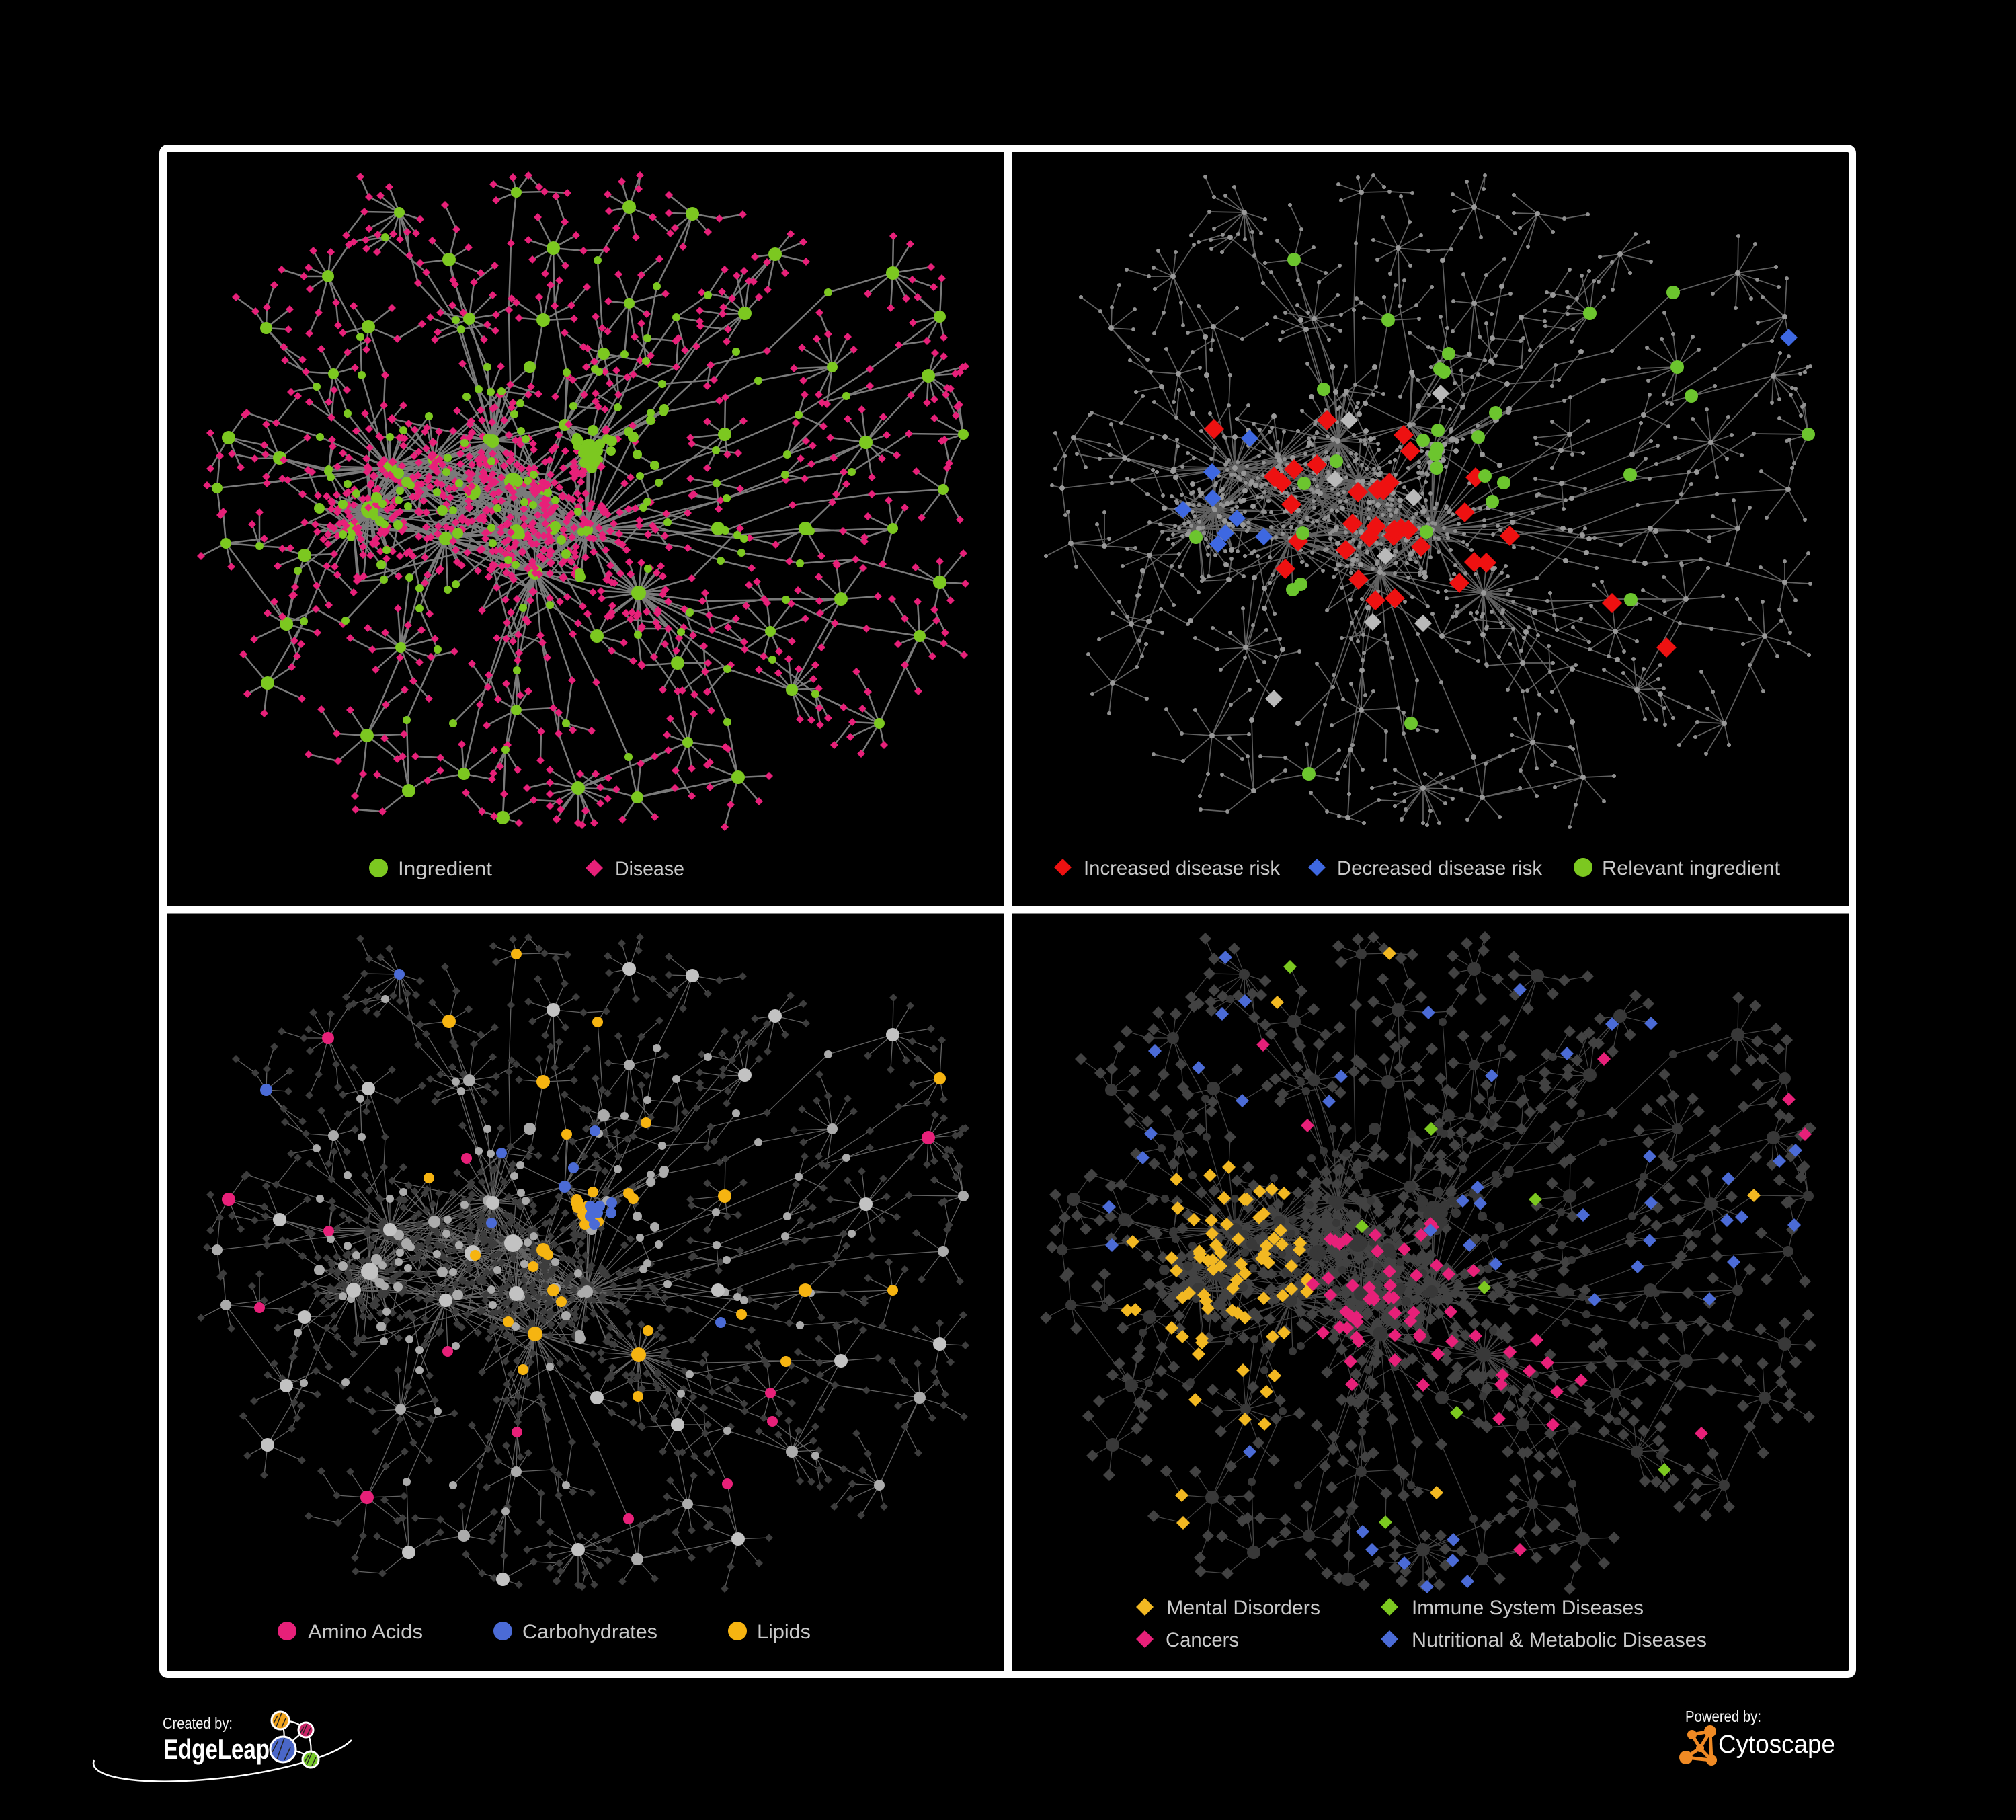  I want to click on svg-text: Amino Acids, so click(365, 1632).